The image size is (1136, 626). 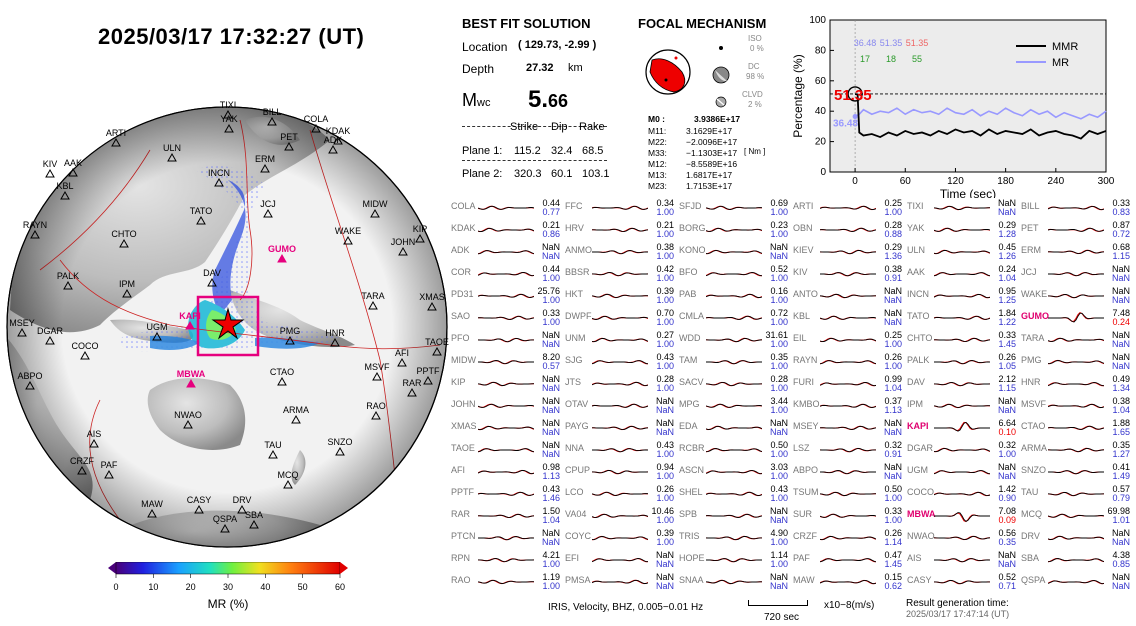 I want to click on map-station-taoe: TAOE, so click(x=437, y=346).